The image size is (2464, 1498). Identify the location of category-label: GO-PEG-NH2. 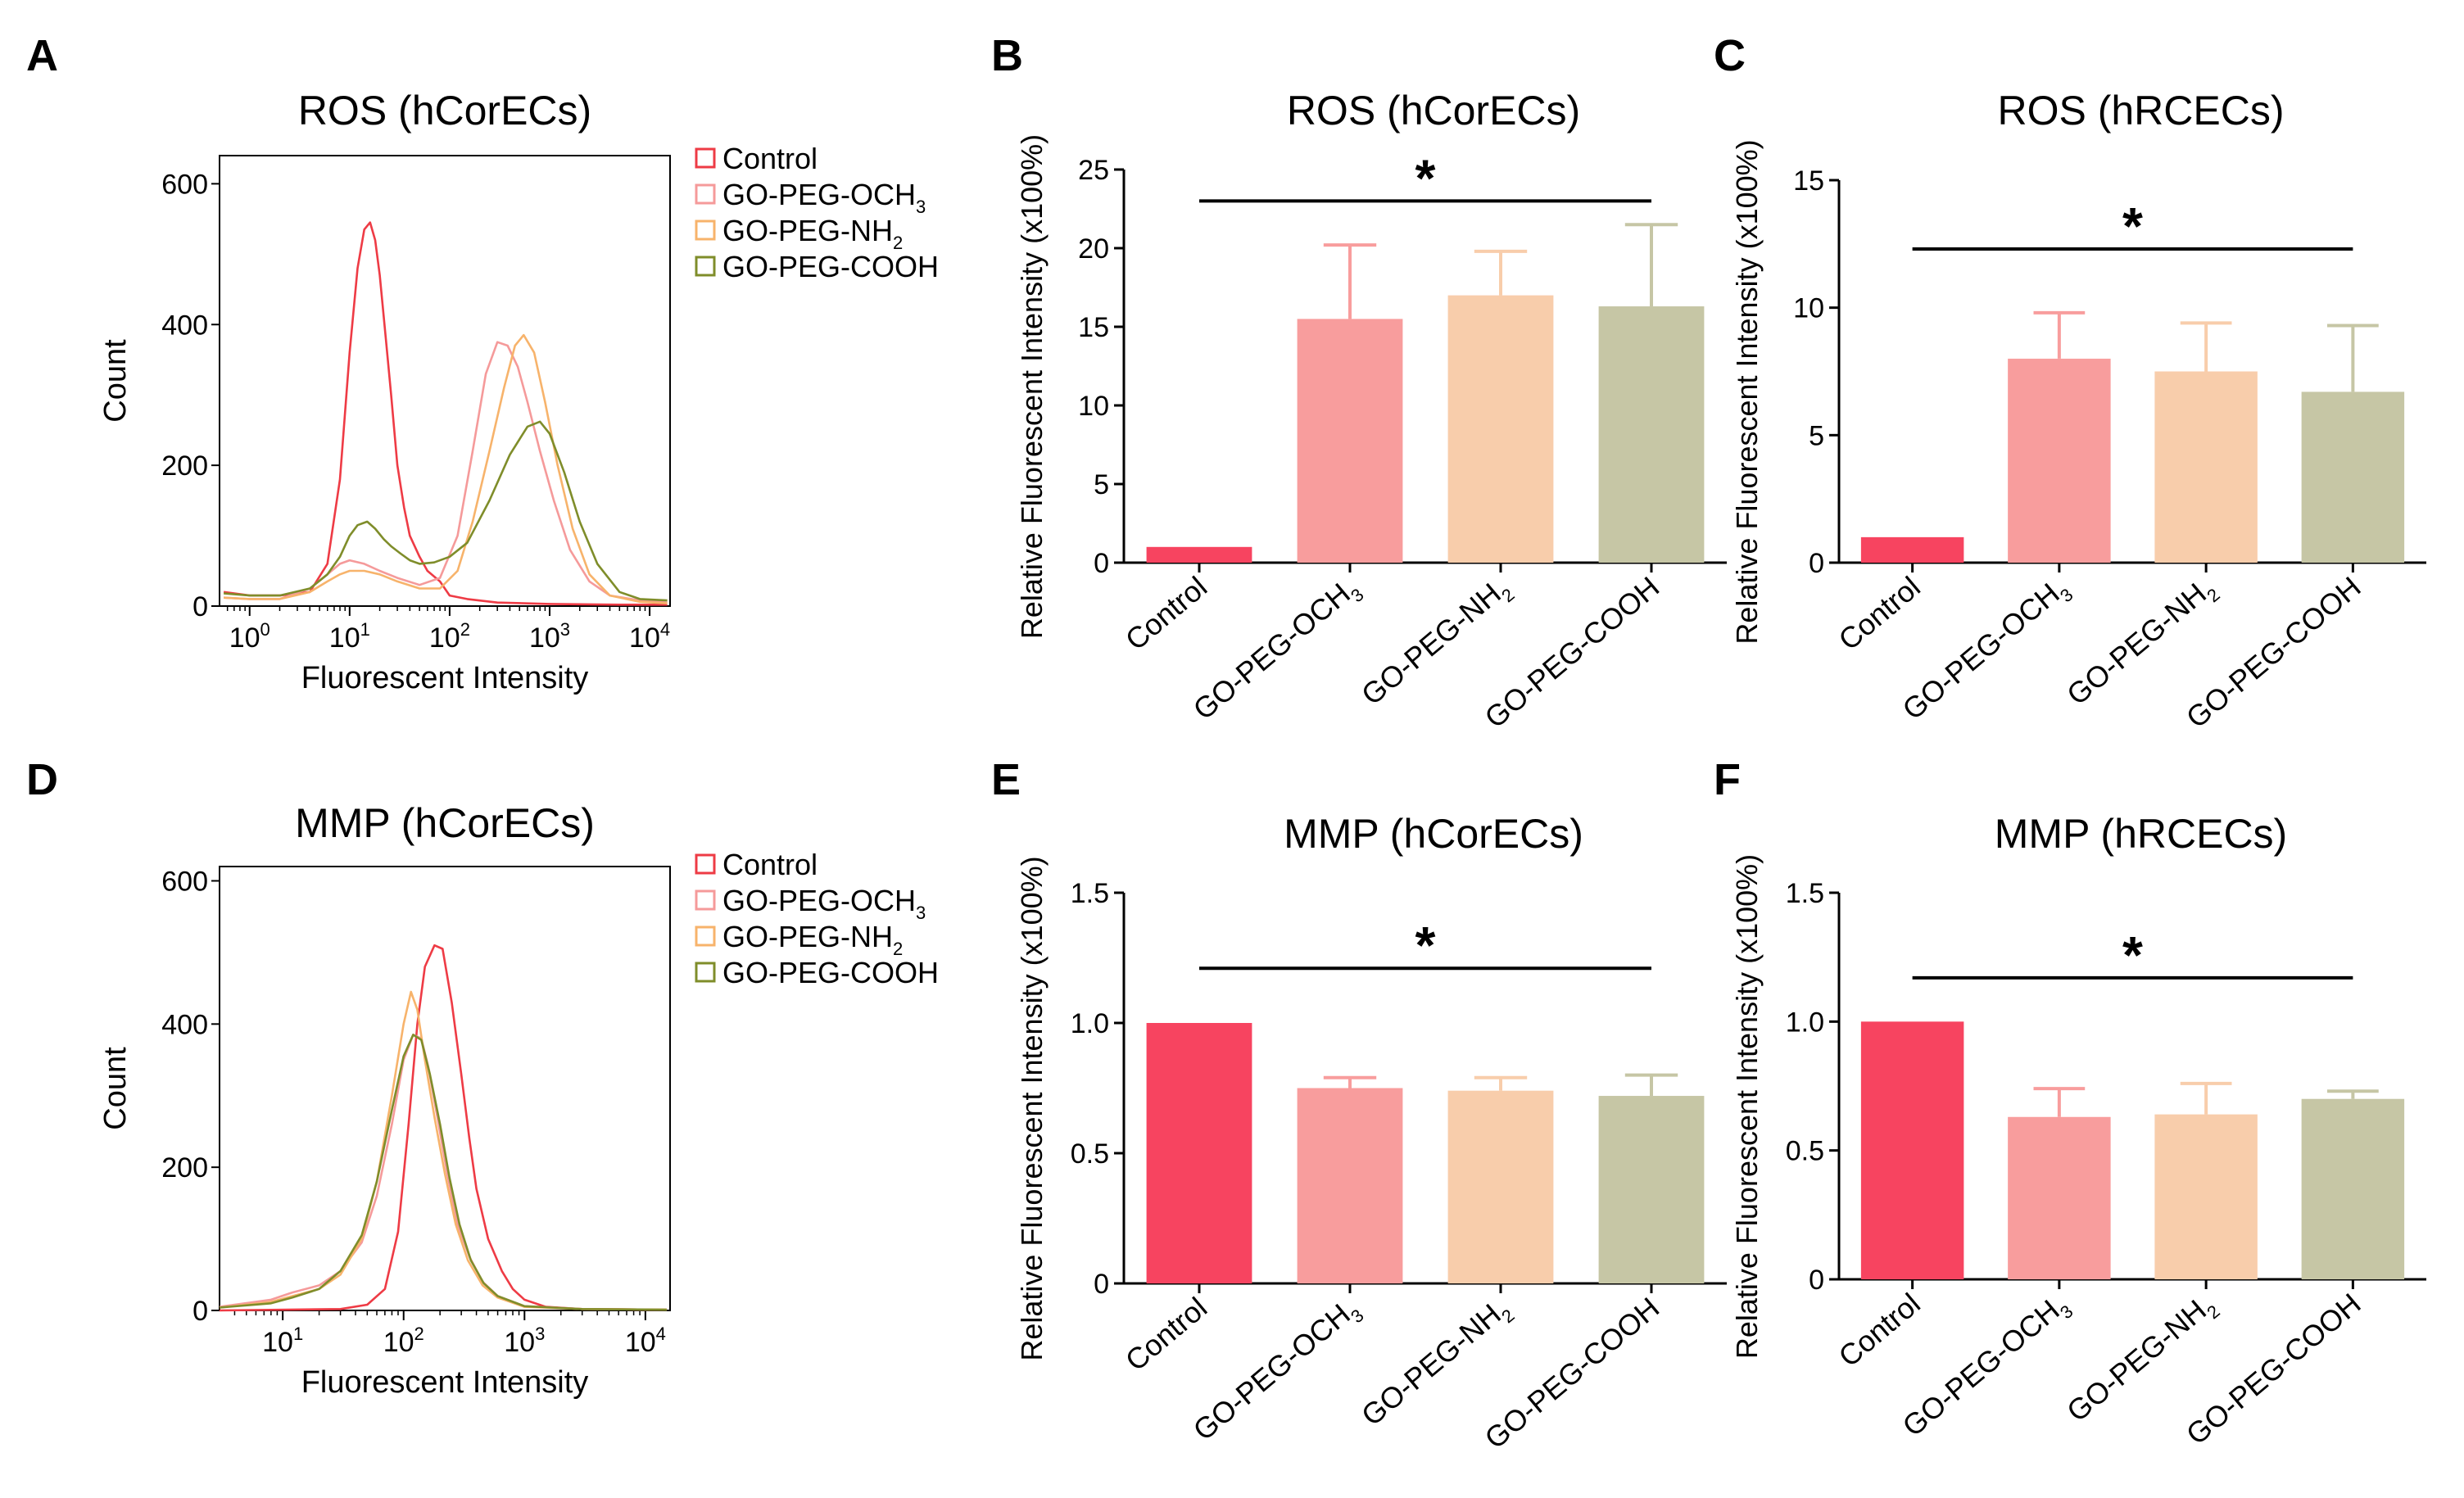
(1437, 643).